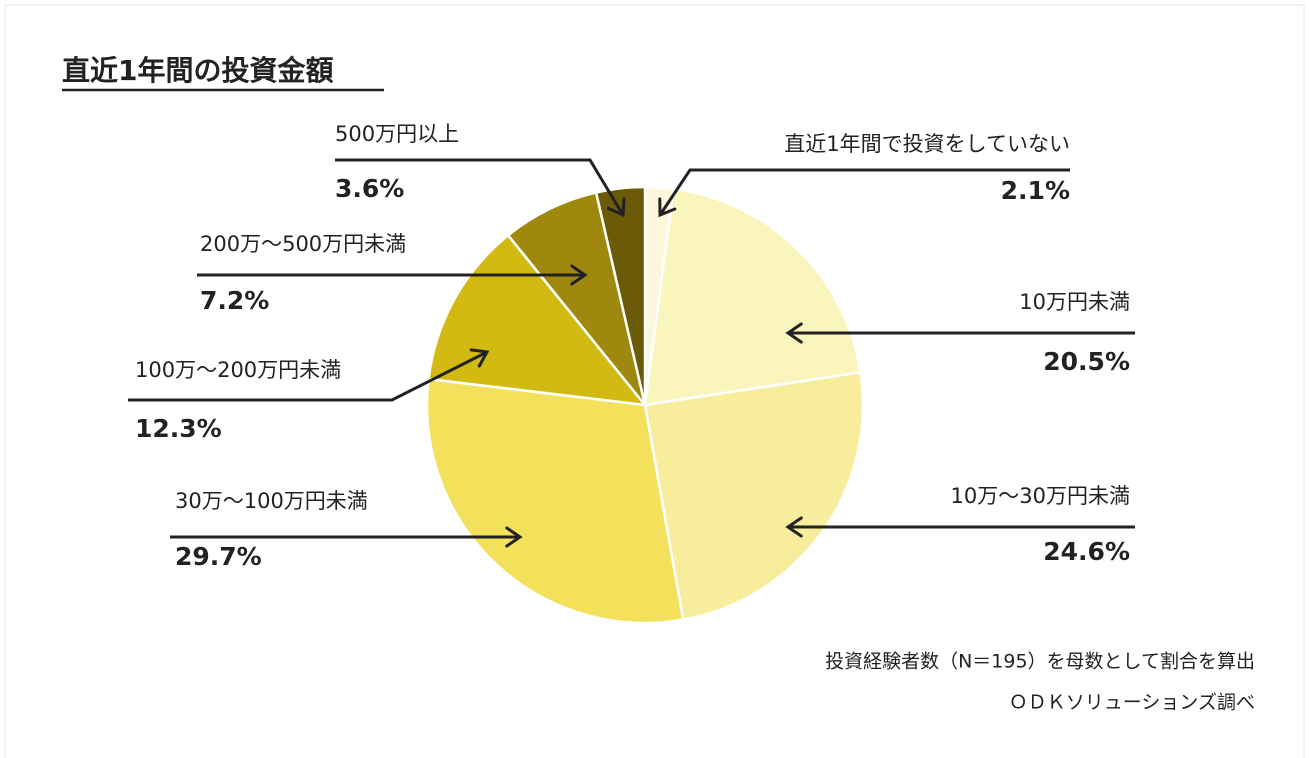  I want to click on data-label: 7.2%, so click(234, 300).